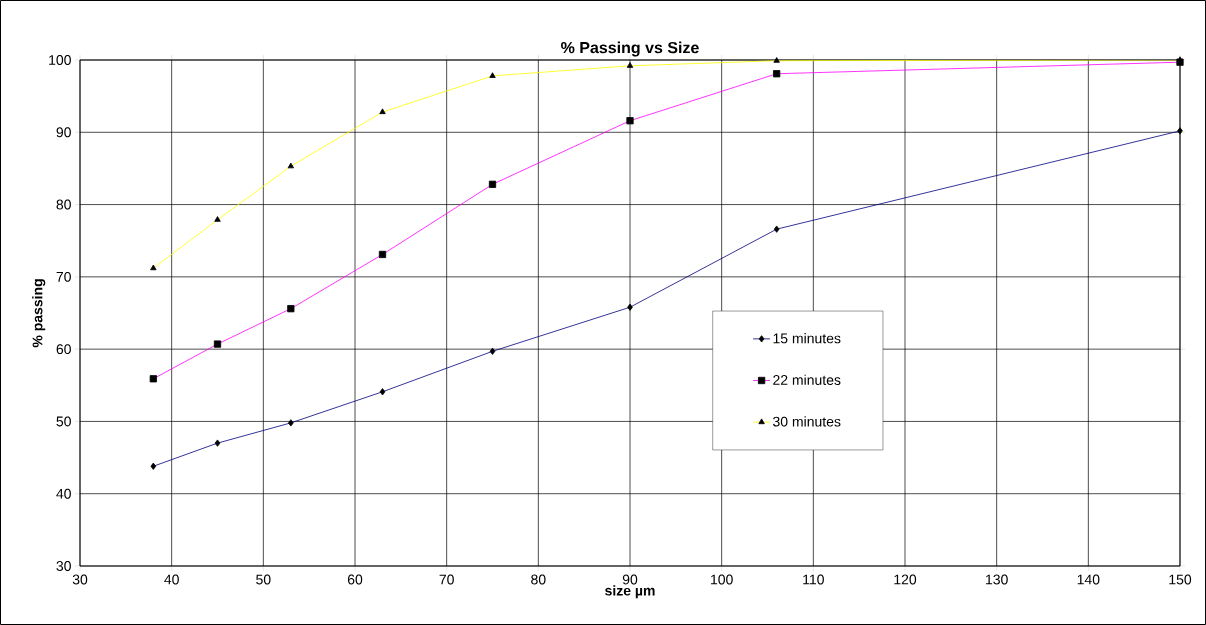 Image resolution: width=1206 pixels, height=625 pixels. What do you see at coordinates (630, 592) in the screenshot?
I see `x-axis-title: size µm` at bounding box center [630, 592].